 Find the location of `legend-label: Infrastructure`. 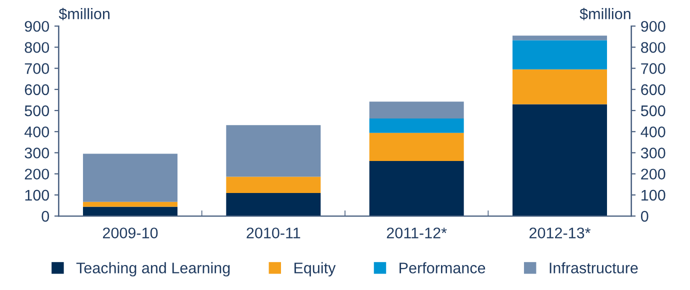

legend-label: Infrastructure is located at coordinates (594, 268).